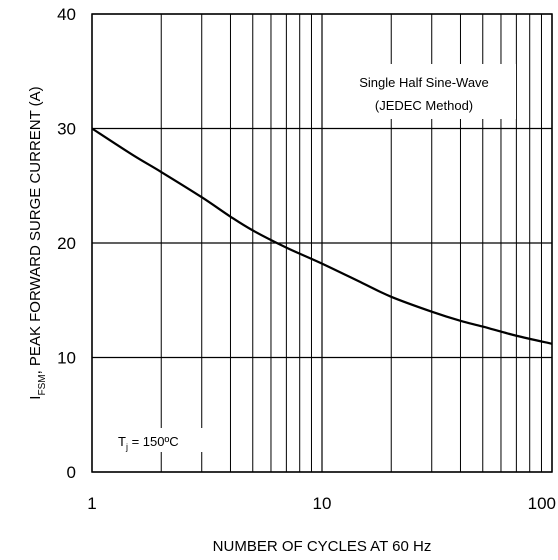  I want to click on y-tick-label: 0, so click(71, 472).